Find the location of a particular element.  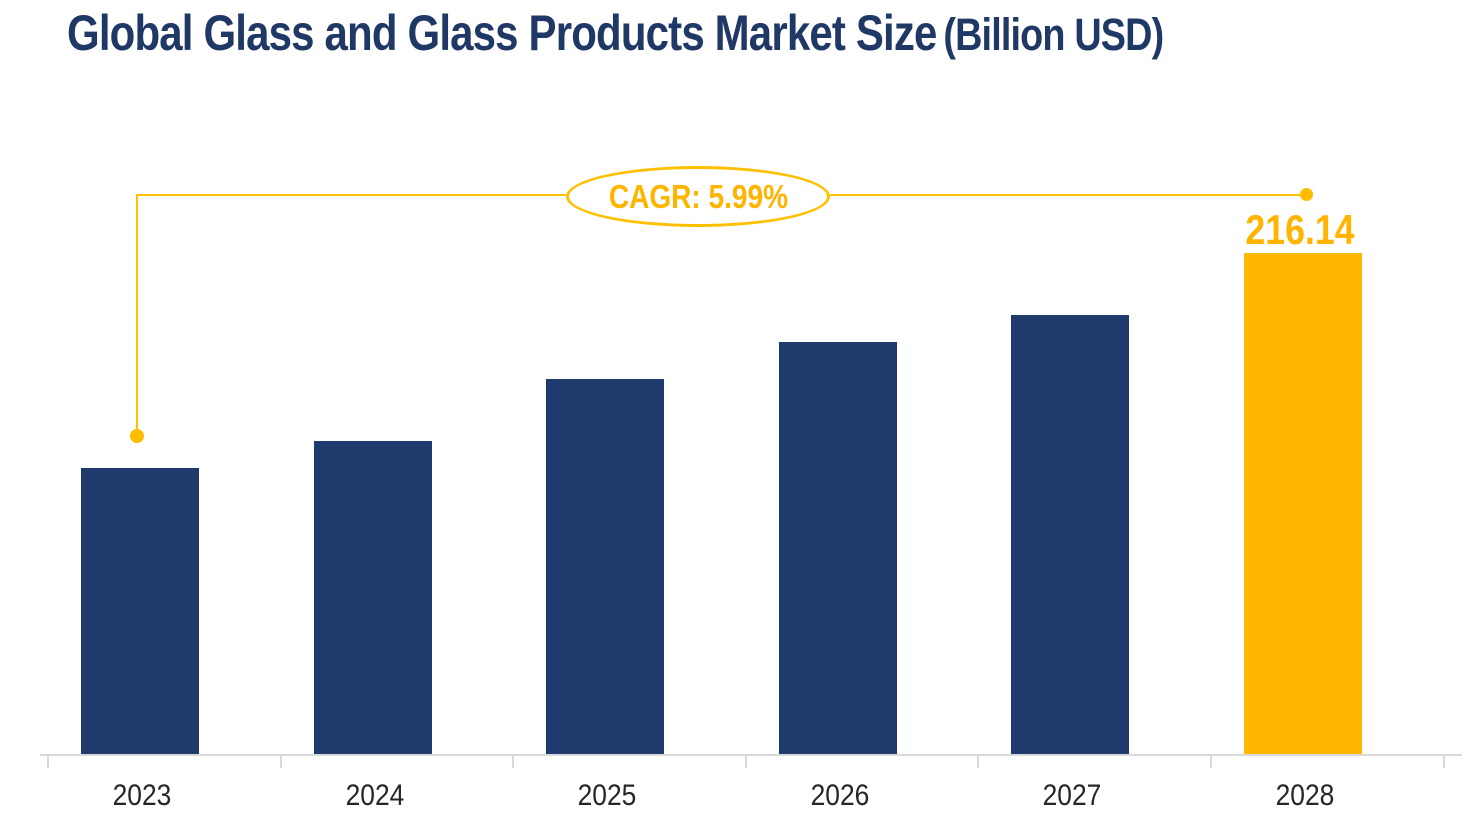

x-axis-label-2026: 2026 is located at coordinates (840, 795).